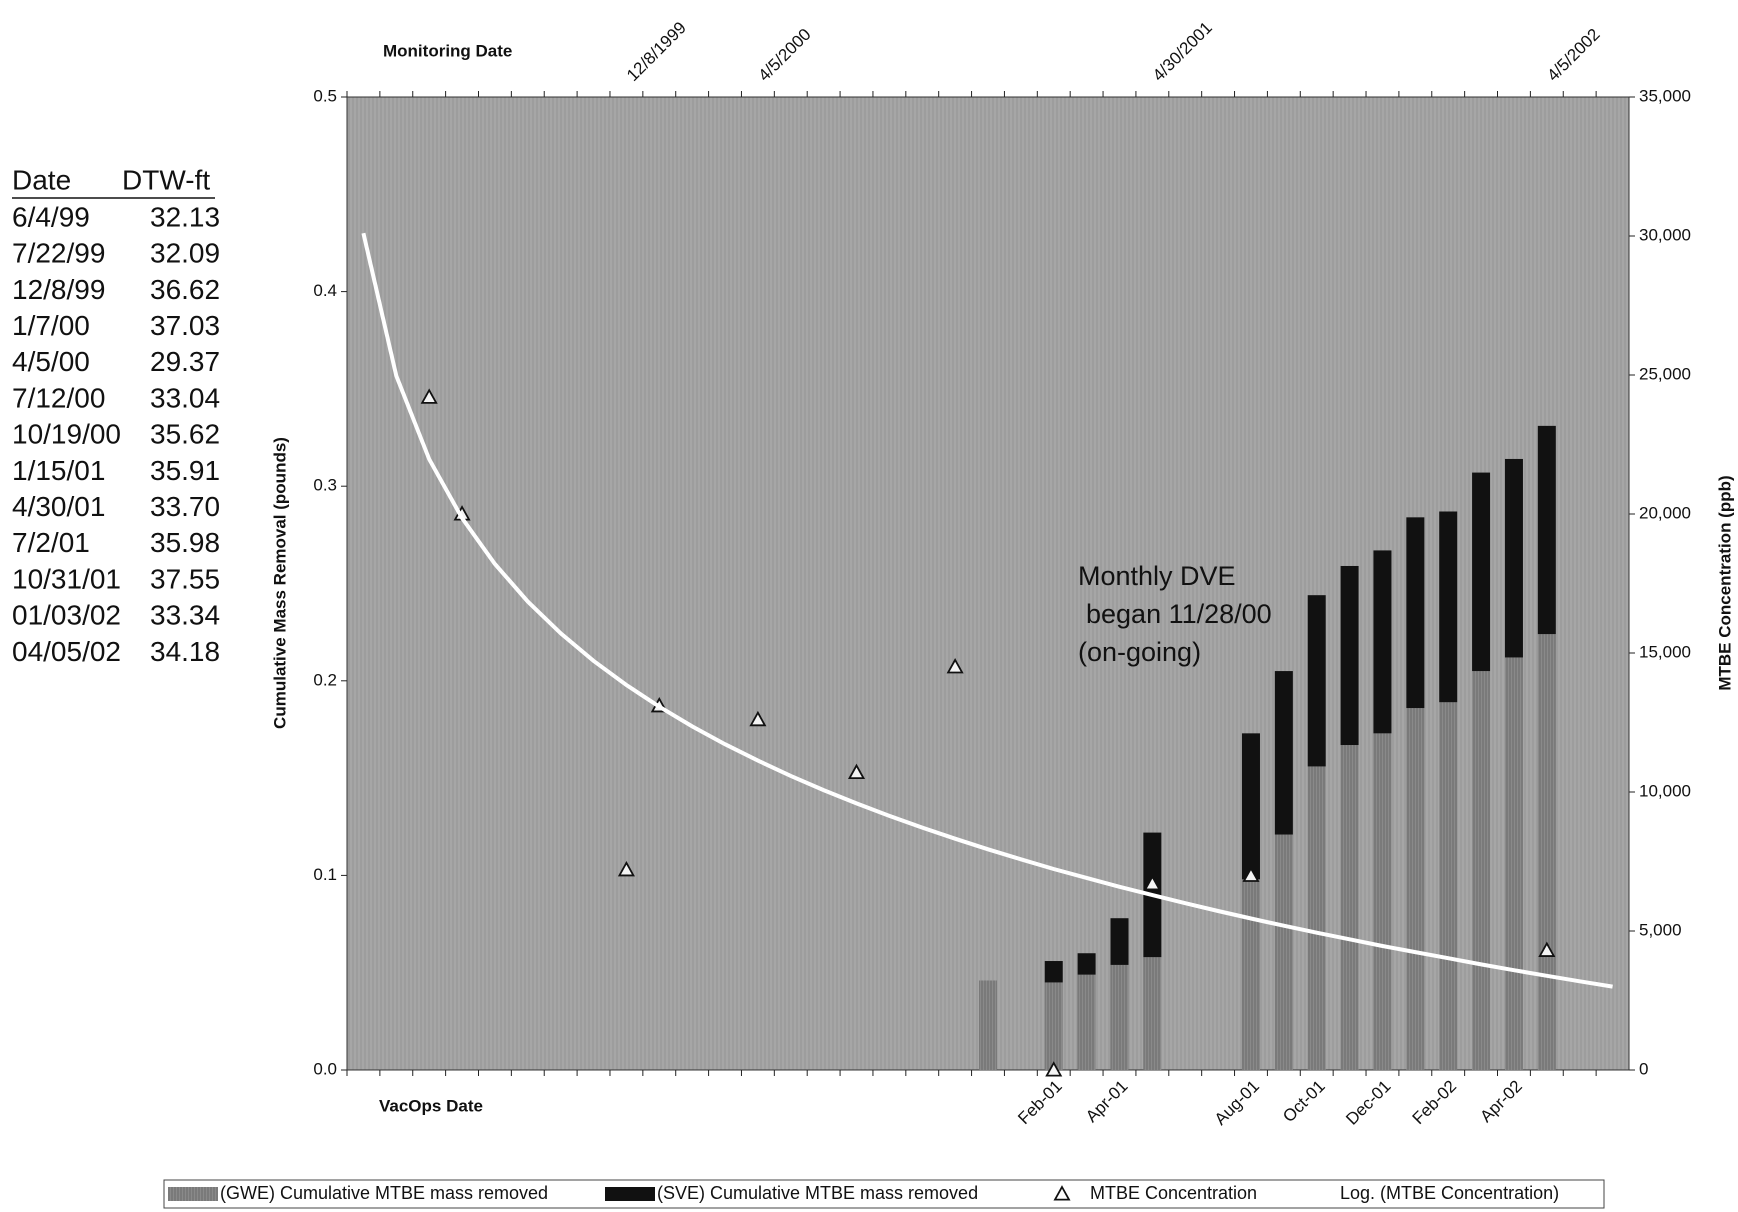  Describe the element at coordinates (325, 1068) in the screenshot. I see `y-tick-label: 0.0` at that location.